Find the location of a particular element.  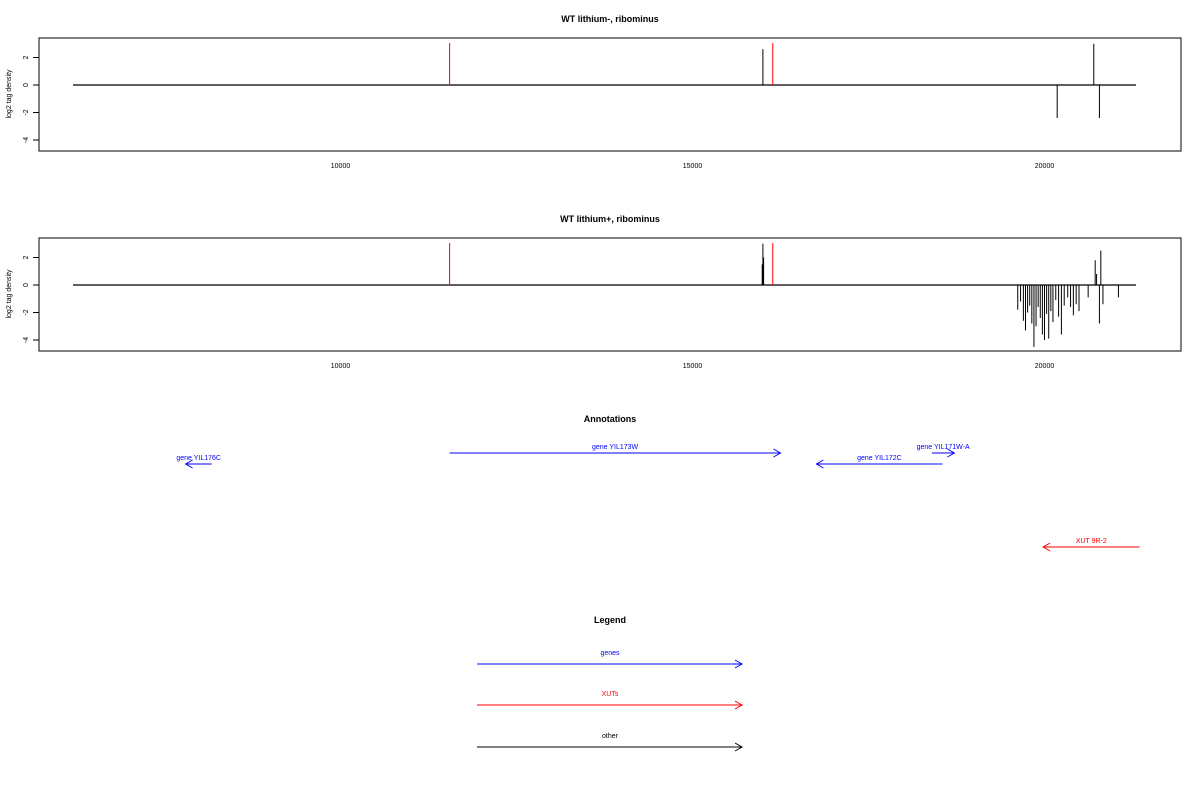

legend-panel: Legend genes XUTs other is located at coordinates (610, 683).